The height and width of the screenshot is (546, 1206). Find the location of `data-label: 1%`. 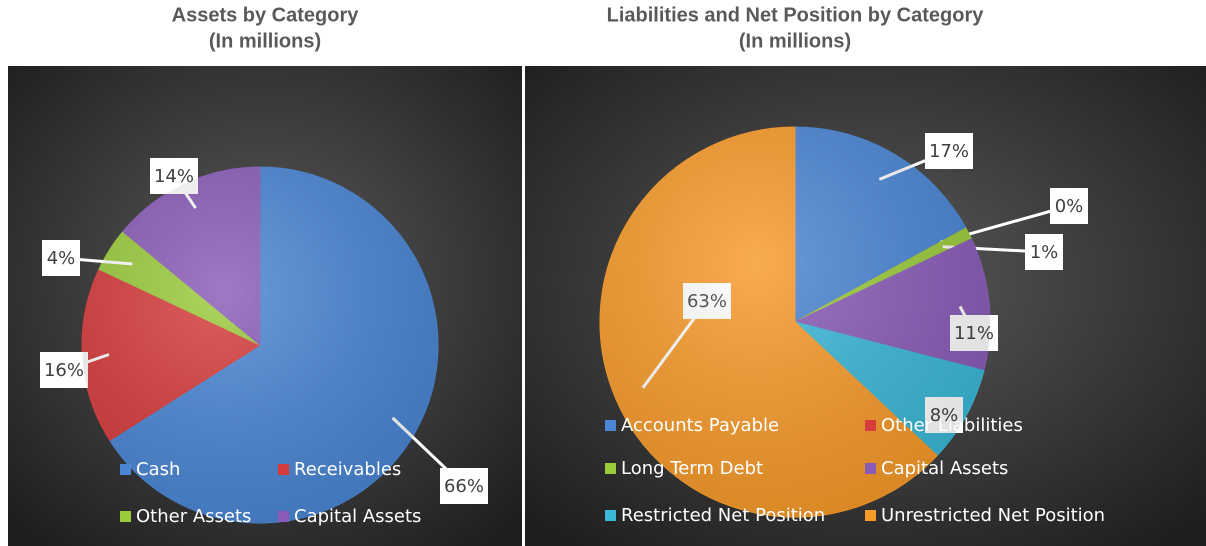

data-label: 1% is located at coordinates (1044, 252).